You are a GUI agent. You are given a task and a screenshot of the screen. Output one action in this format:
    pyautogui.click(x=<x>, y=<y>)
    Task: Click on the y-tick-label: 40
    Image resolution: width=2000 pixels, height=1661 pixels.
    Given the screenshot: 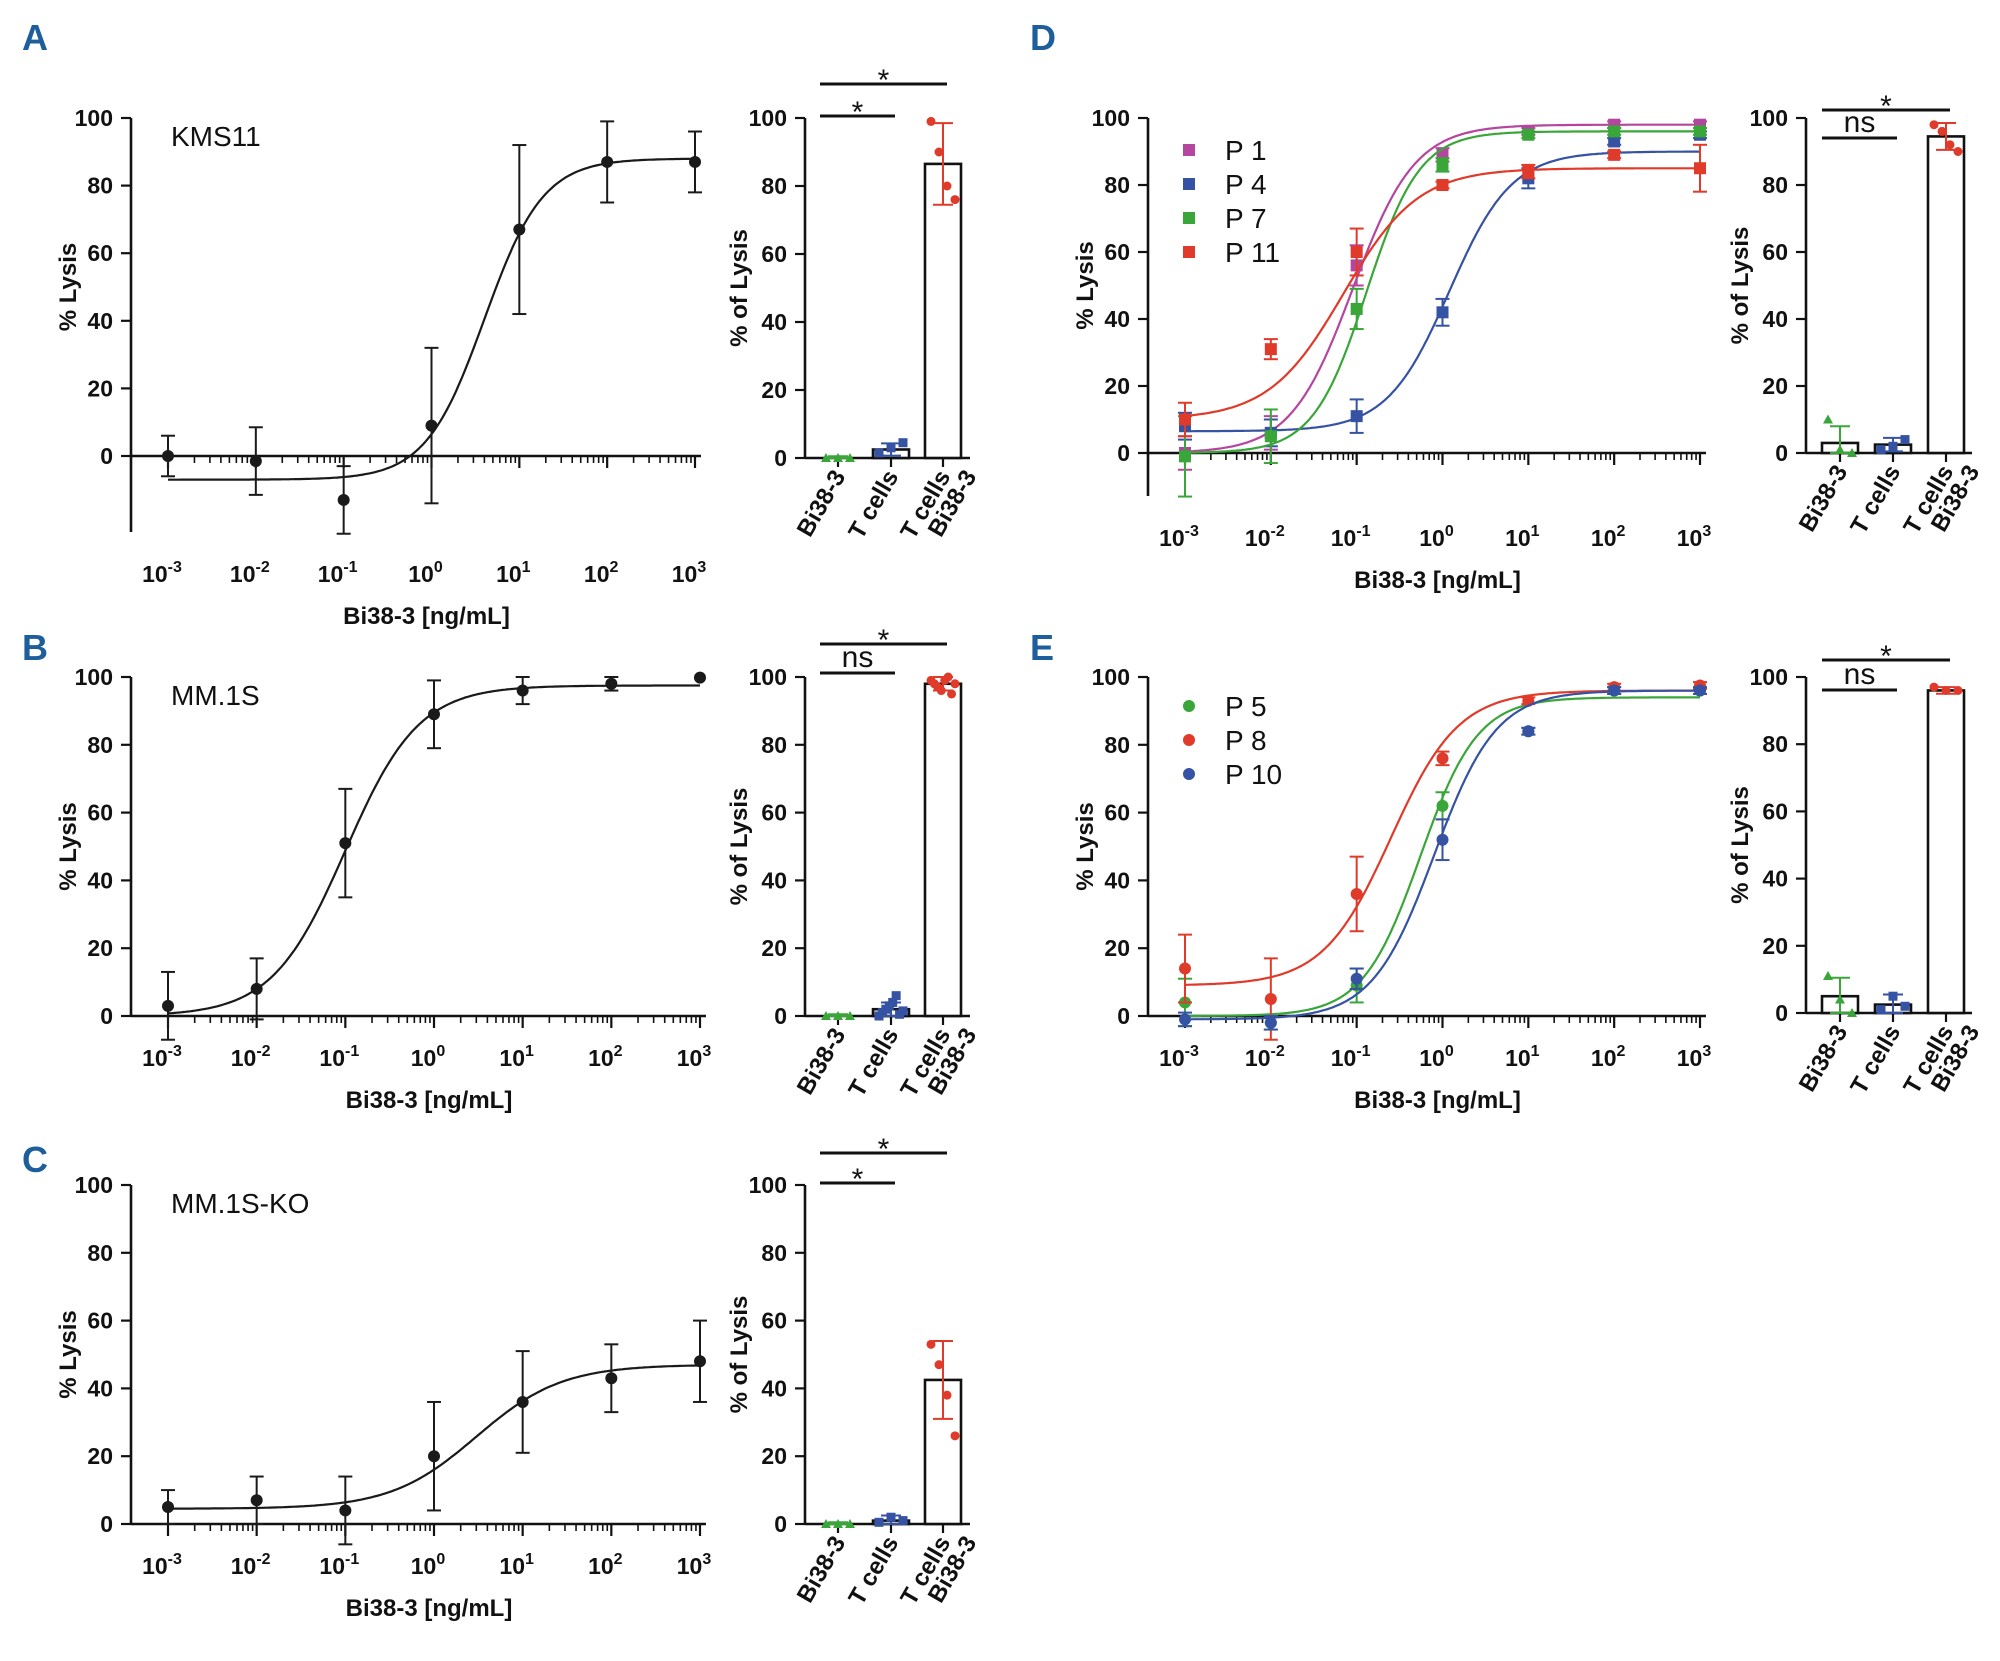 What is the action you would take?
    pyautogui.click(x=1117, y=880)
    